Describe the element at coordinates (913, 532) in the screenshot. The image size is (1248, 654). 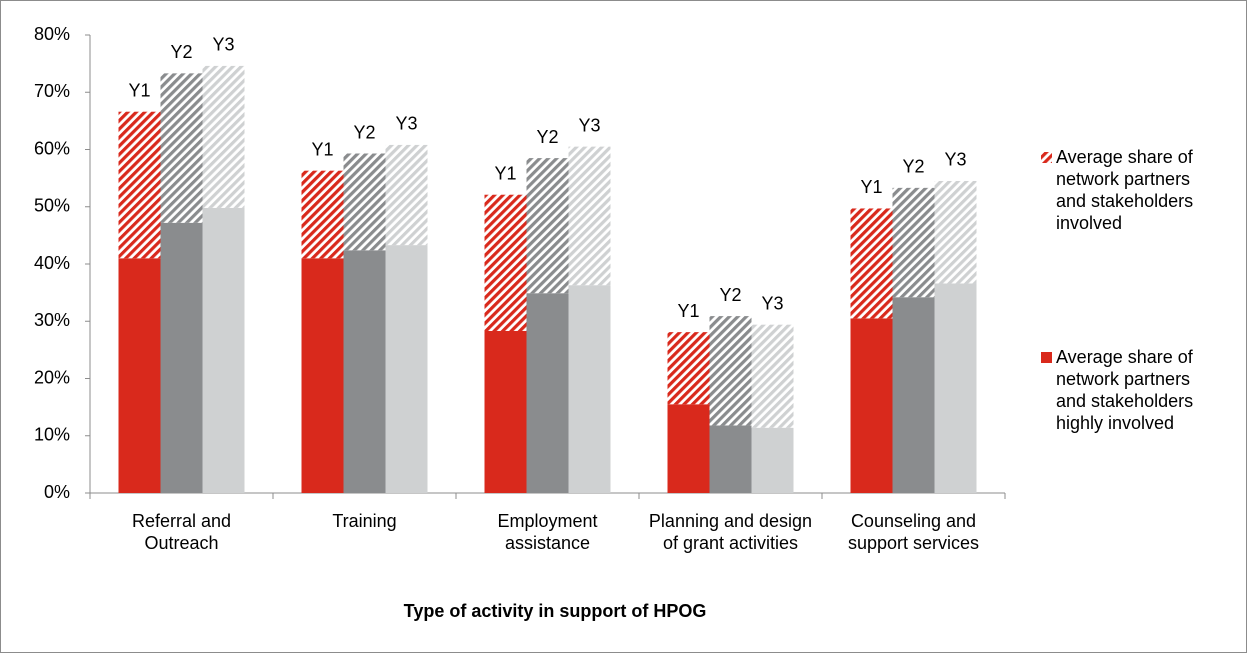
I see `x-tick-label: Counseling and support services` at that location.